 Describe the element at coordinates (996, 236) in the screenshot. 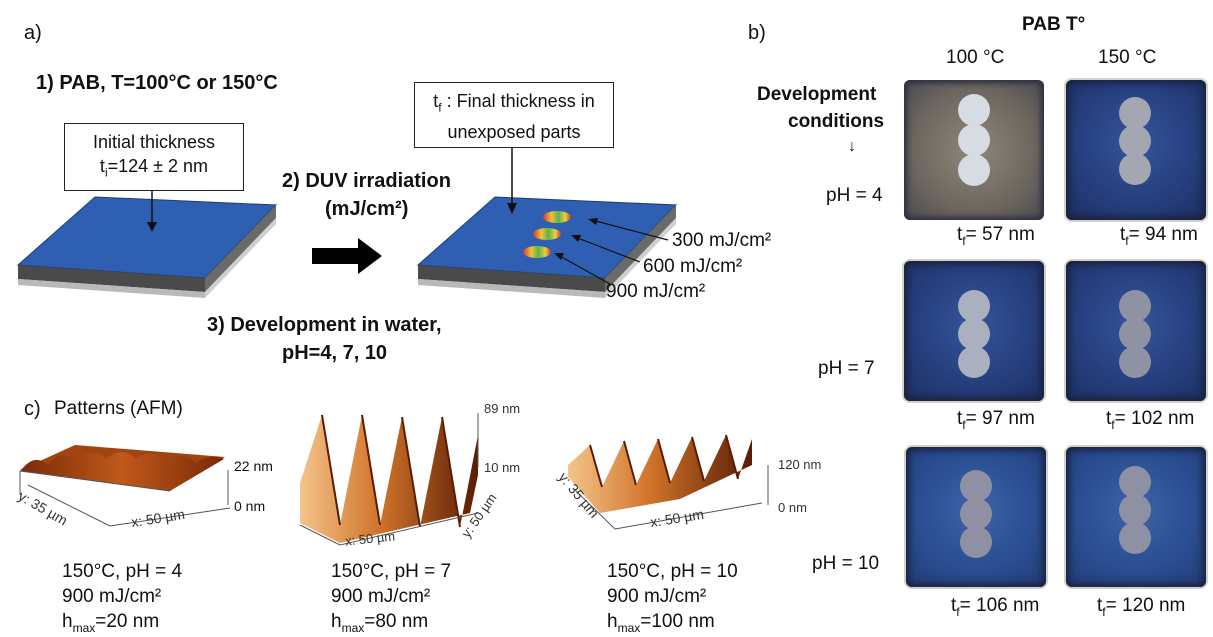

I see `tf-100c-ph4: tf= 57 nm` at that location.